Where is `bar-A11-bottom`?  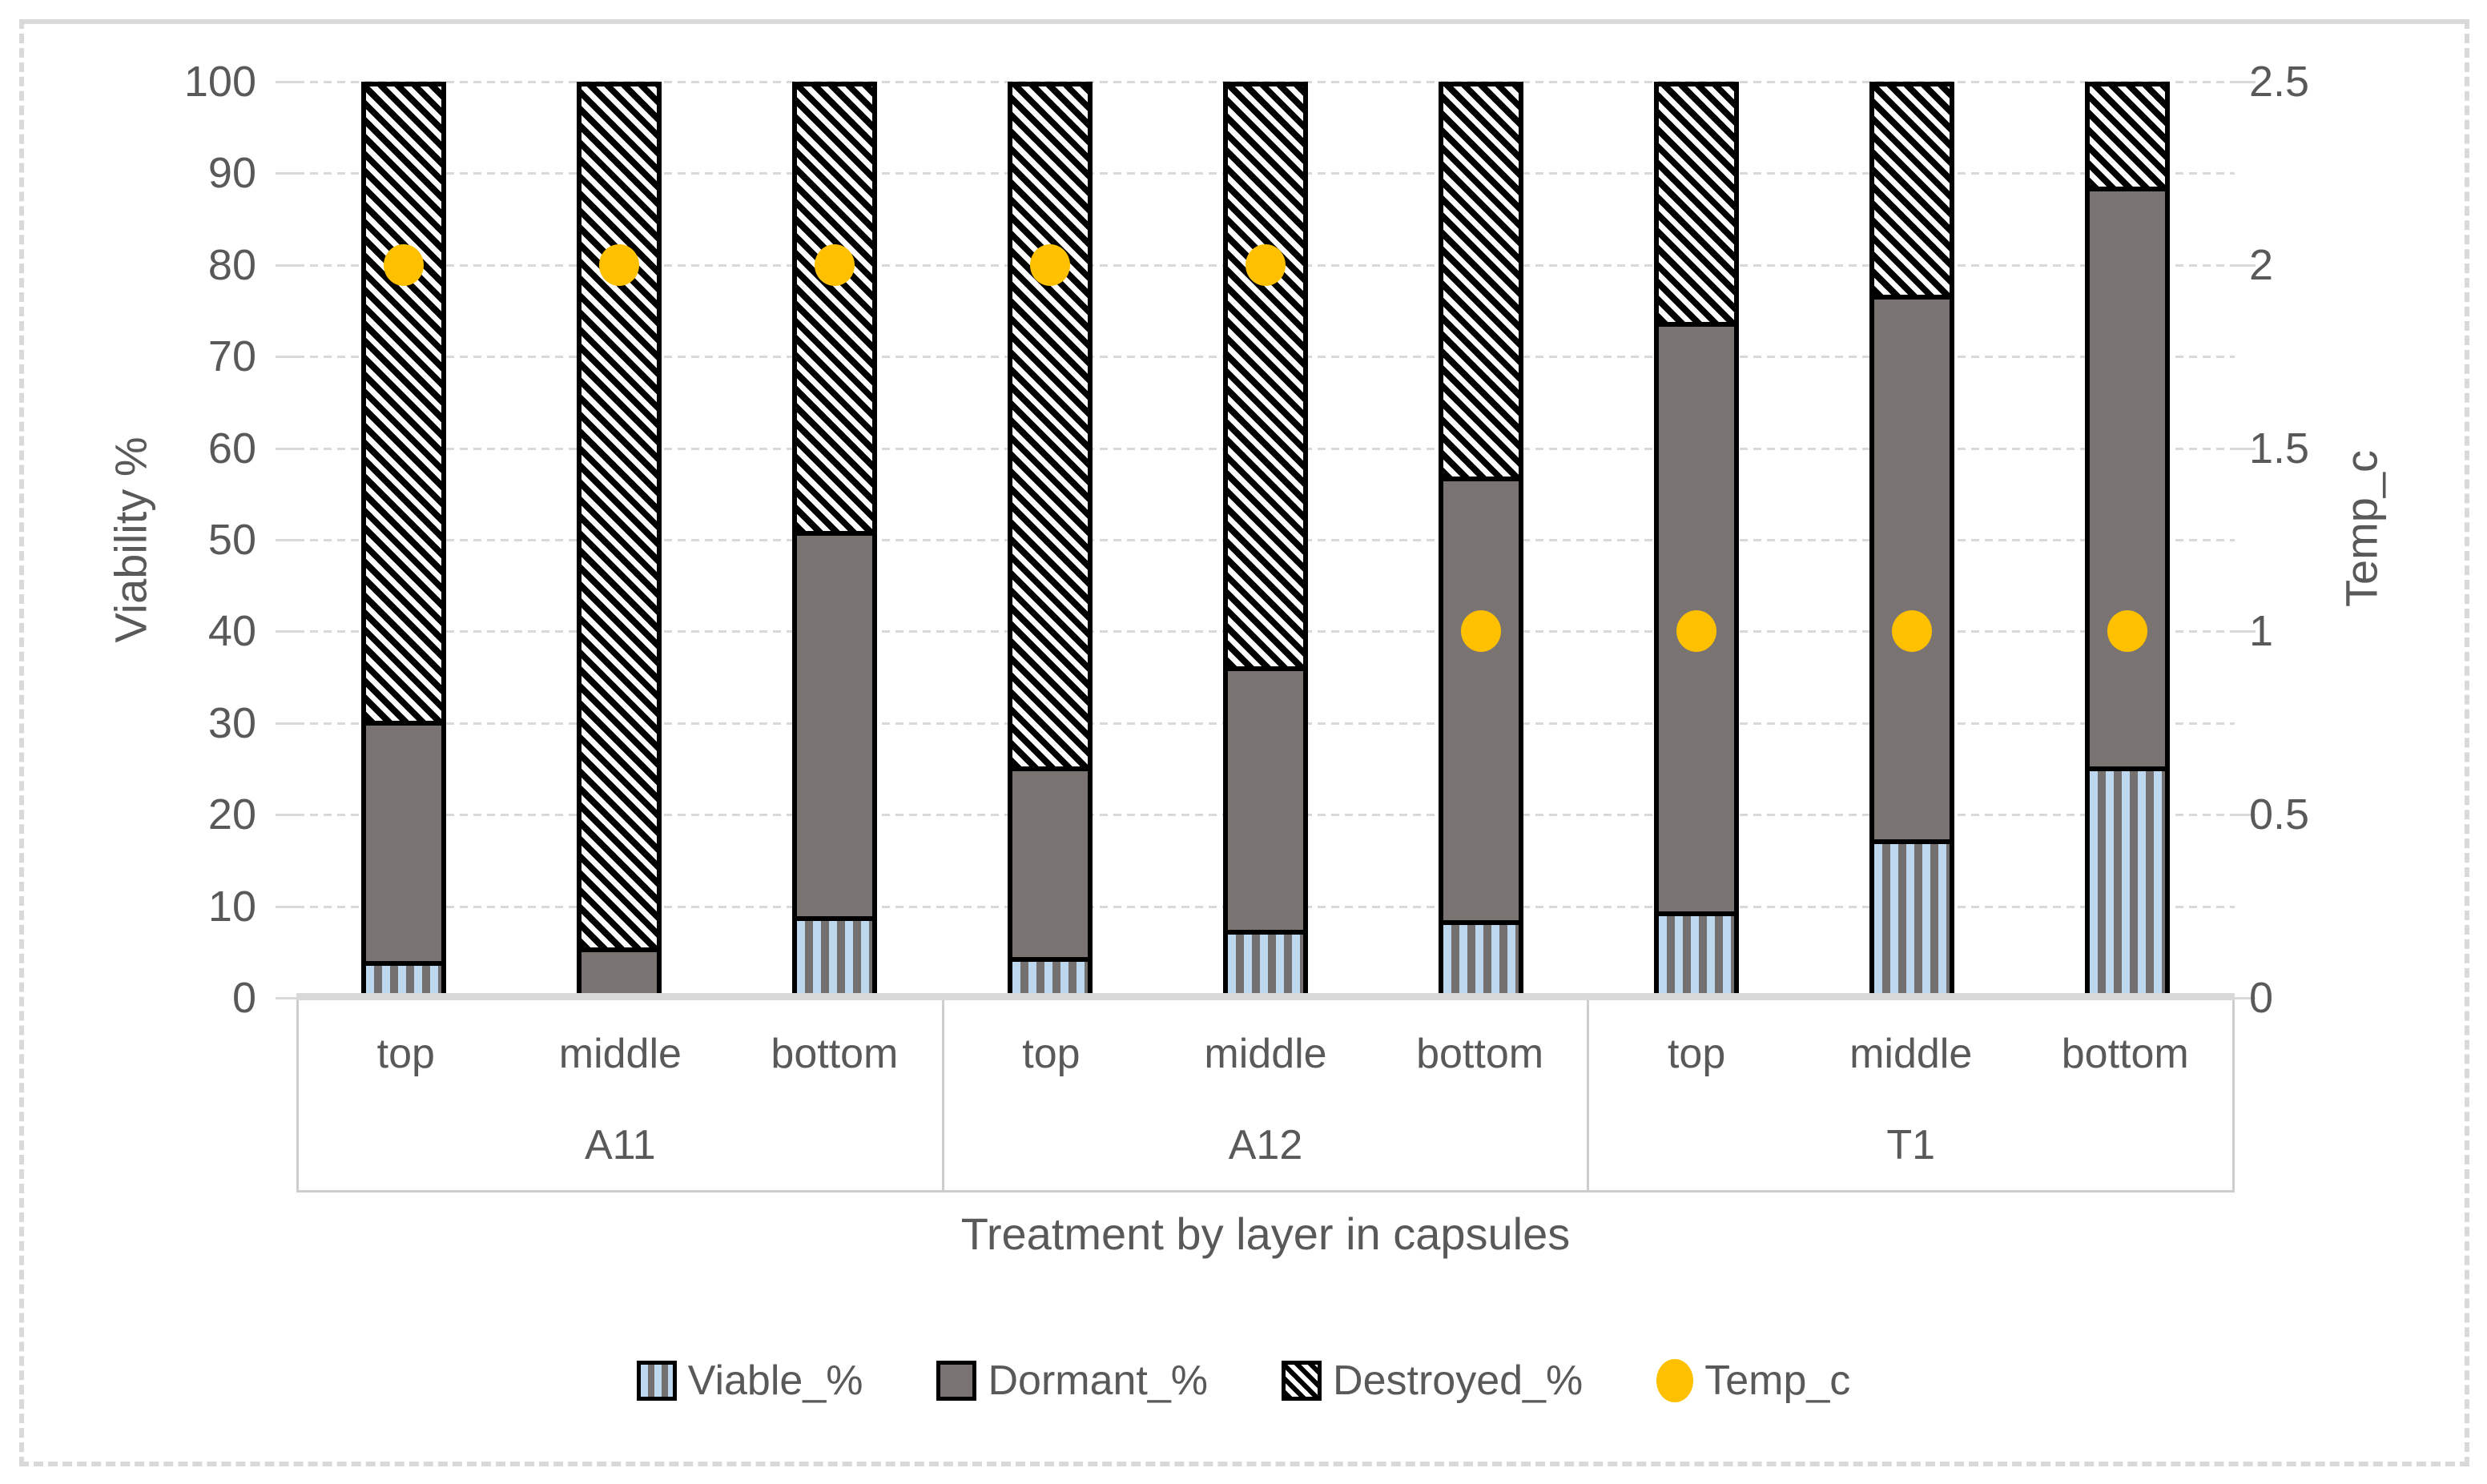 bar-A11-bottom is located at coordinates (835, 540).